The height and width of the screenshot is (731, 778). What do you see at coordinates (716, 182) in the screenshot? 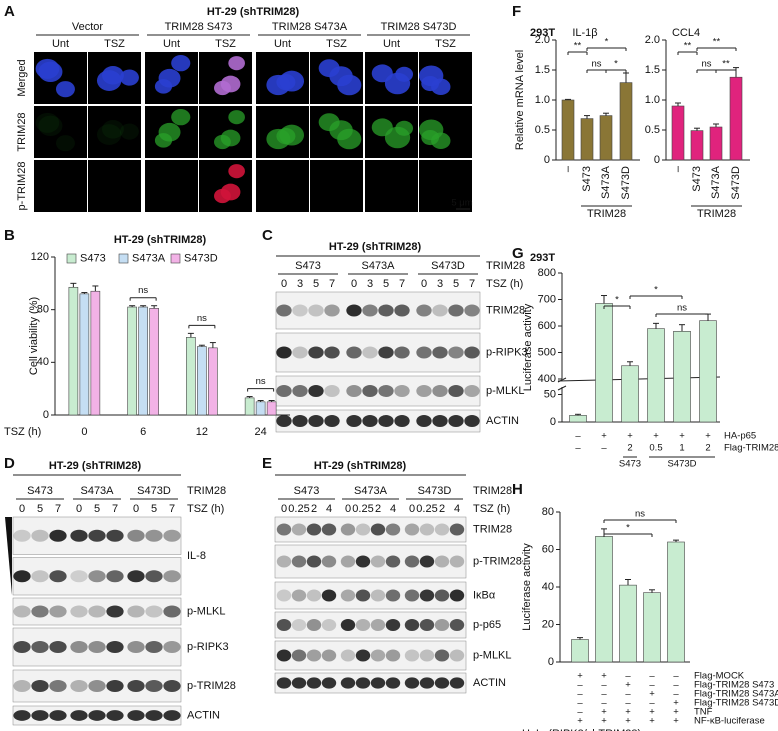
I see `x-tick-label: S473A` at bounding box center [716, 182].